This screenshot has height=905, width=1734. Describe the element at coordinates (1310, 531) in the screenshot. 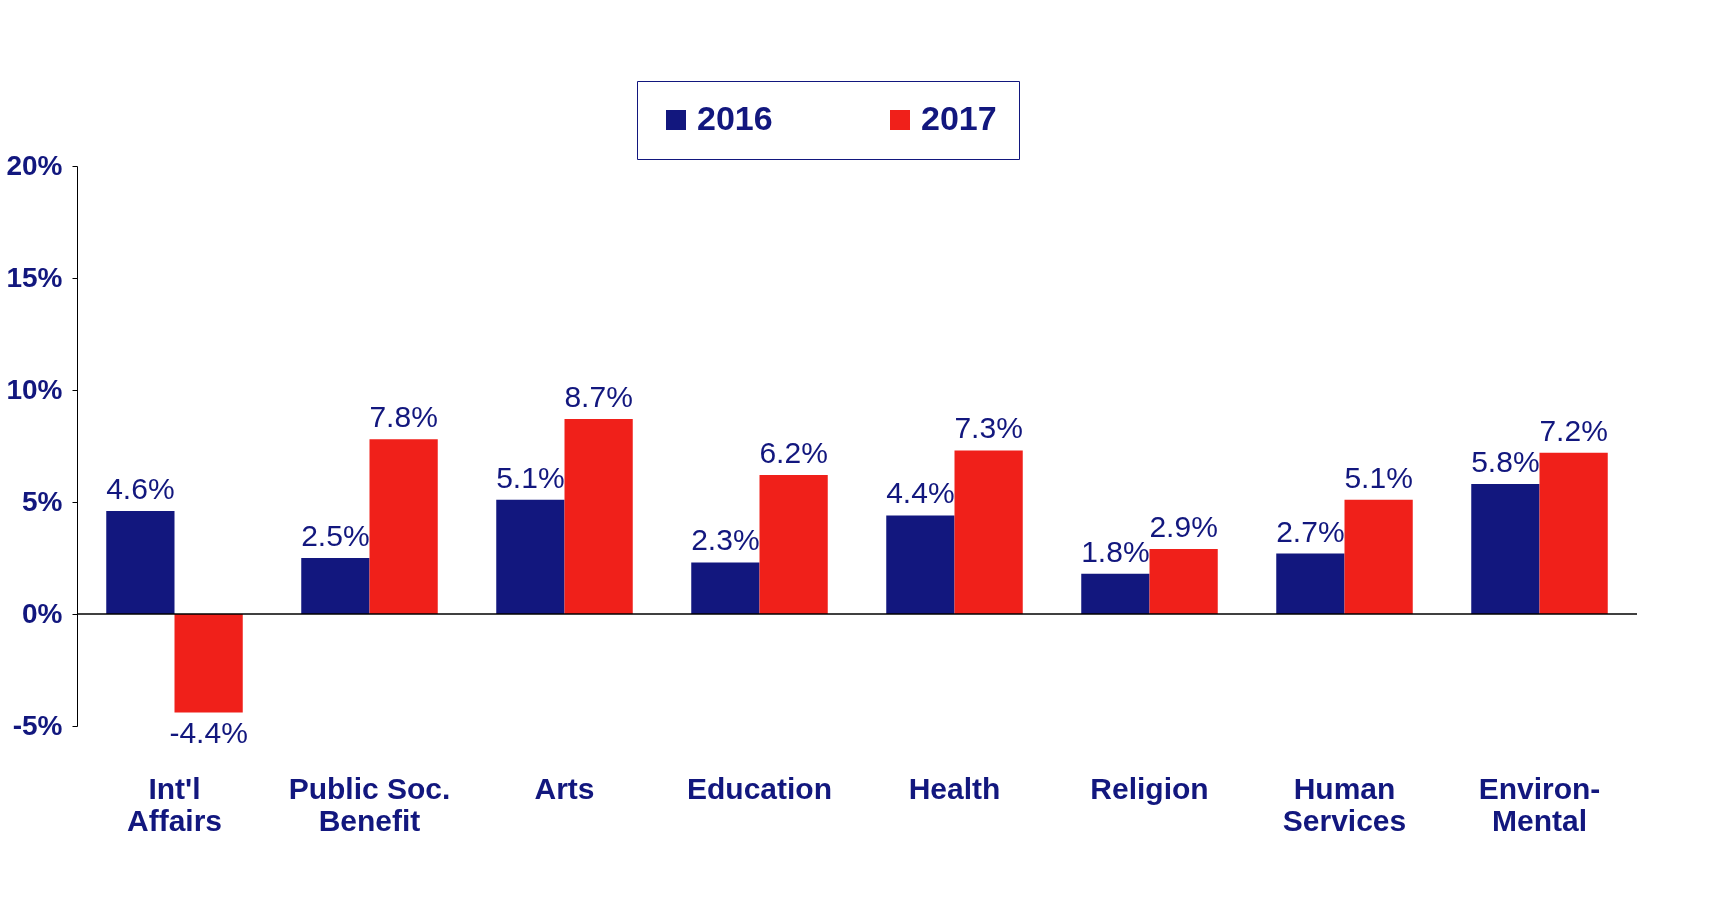

I see `data-label: 2.7%` at that location.